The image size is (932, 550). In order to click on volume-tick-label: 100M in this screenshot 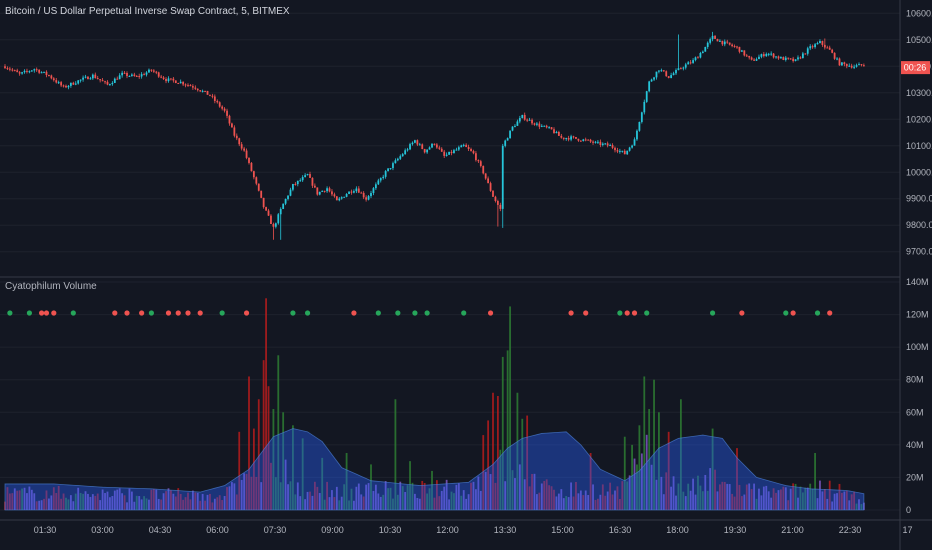, I will do `click(917, 347)`.